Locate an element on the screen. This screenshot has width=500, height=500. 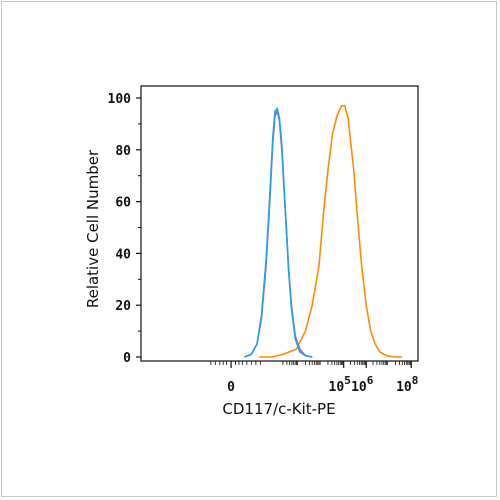
x-tick-label-8: 10⁸ is located at coordinates (407, 384).